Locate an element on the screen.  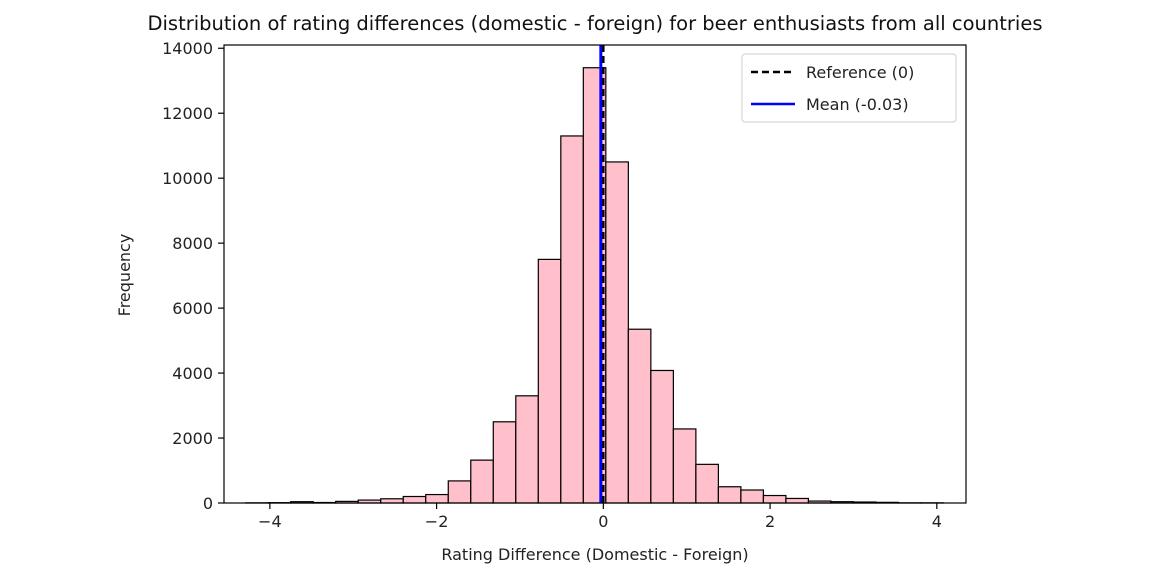
x-axis-label: Rating Difference (Domestic - Foreign) is located at coordinates (594, 554).